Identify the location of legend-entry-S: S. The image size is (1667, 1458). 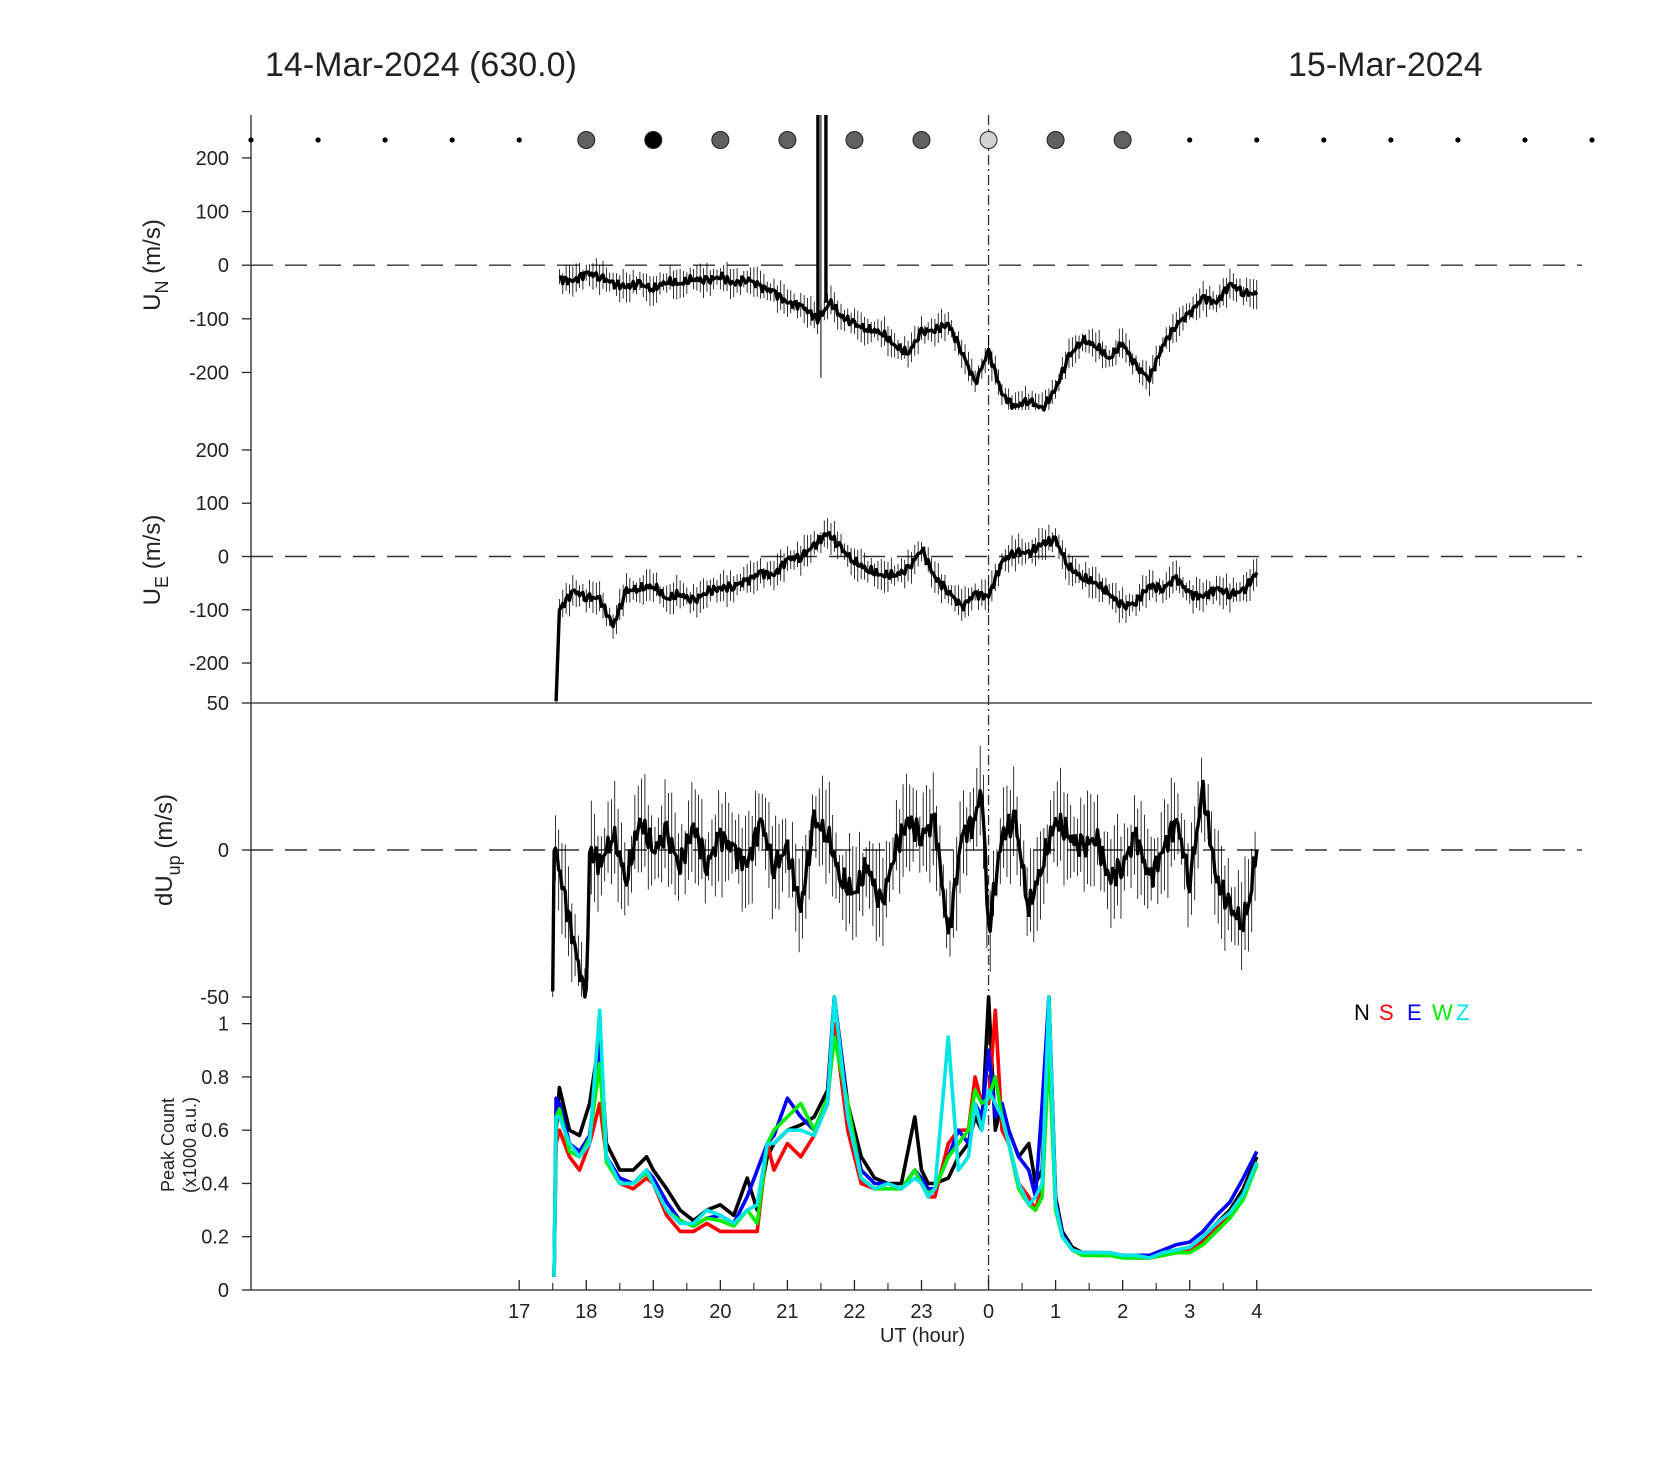
(1386, 1012).